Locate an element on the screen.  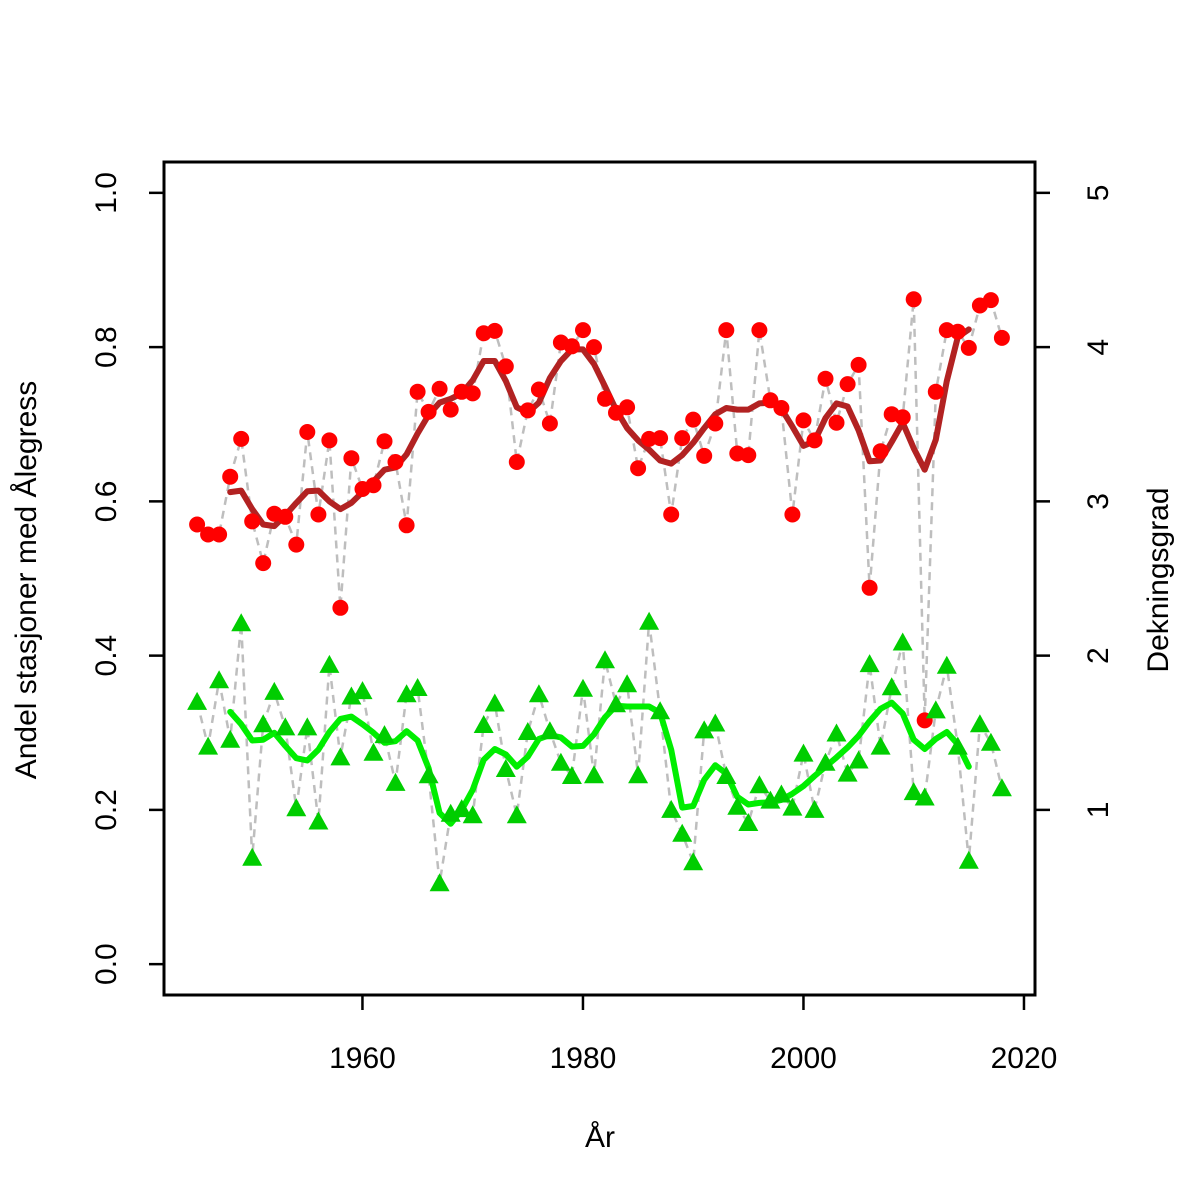
y-right-tick-label: 4 is located at coordinates (1098, 347).